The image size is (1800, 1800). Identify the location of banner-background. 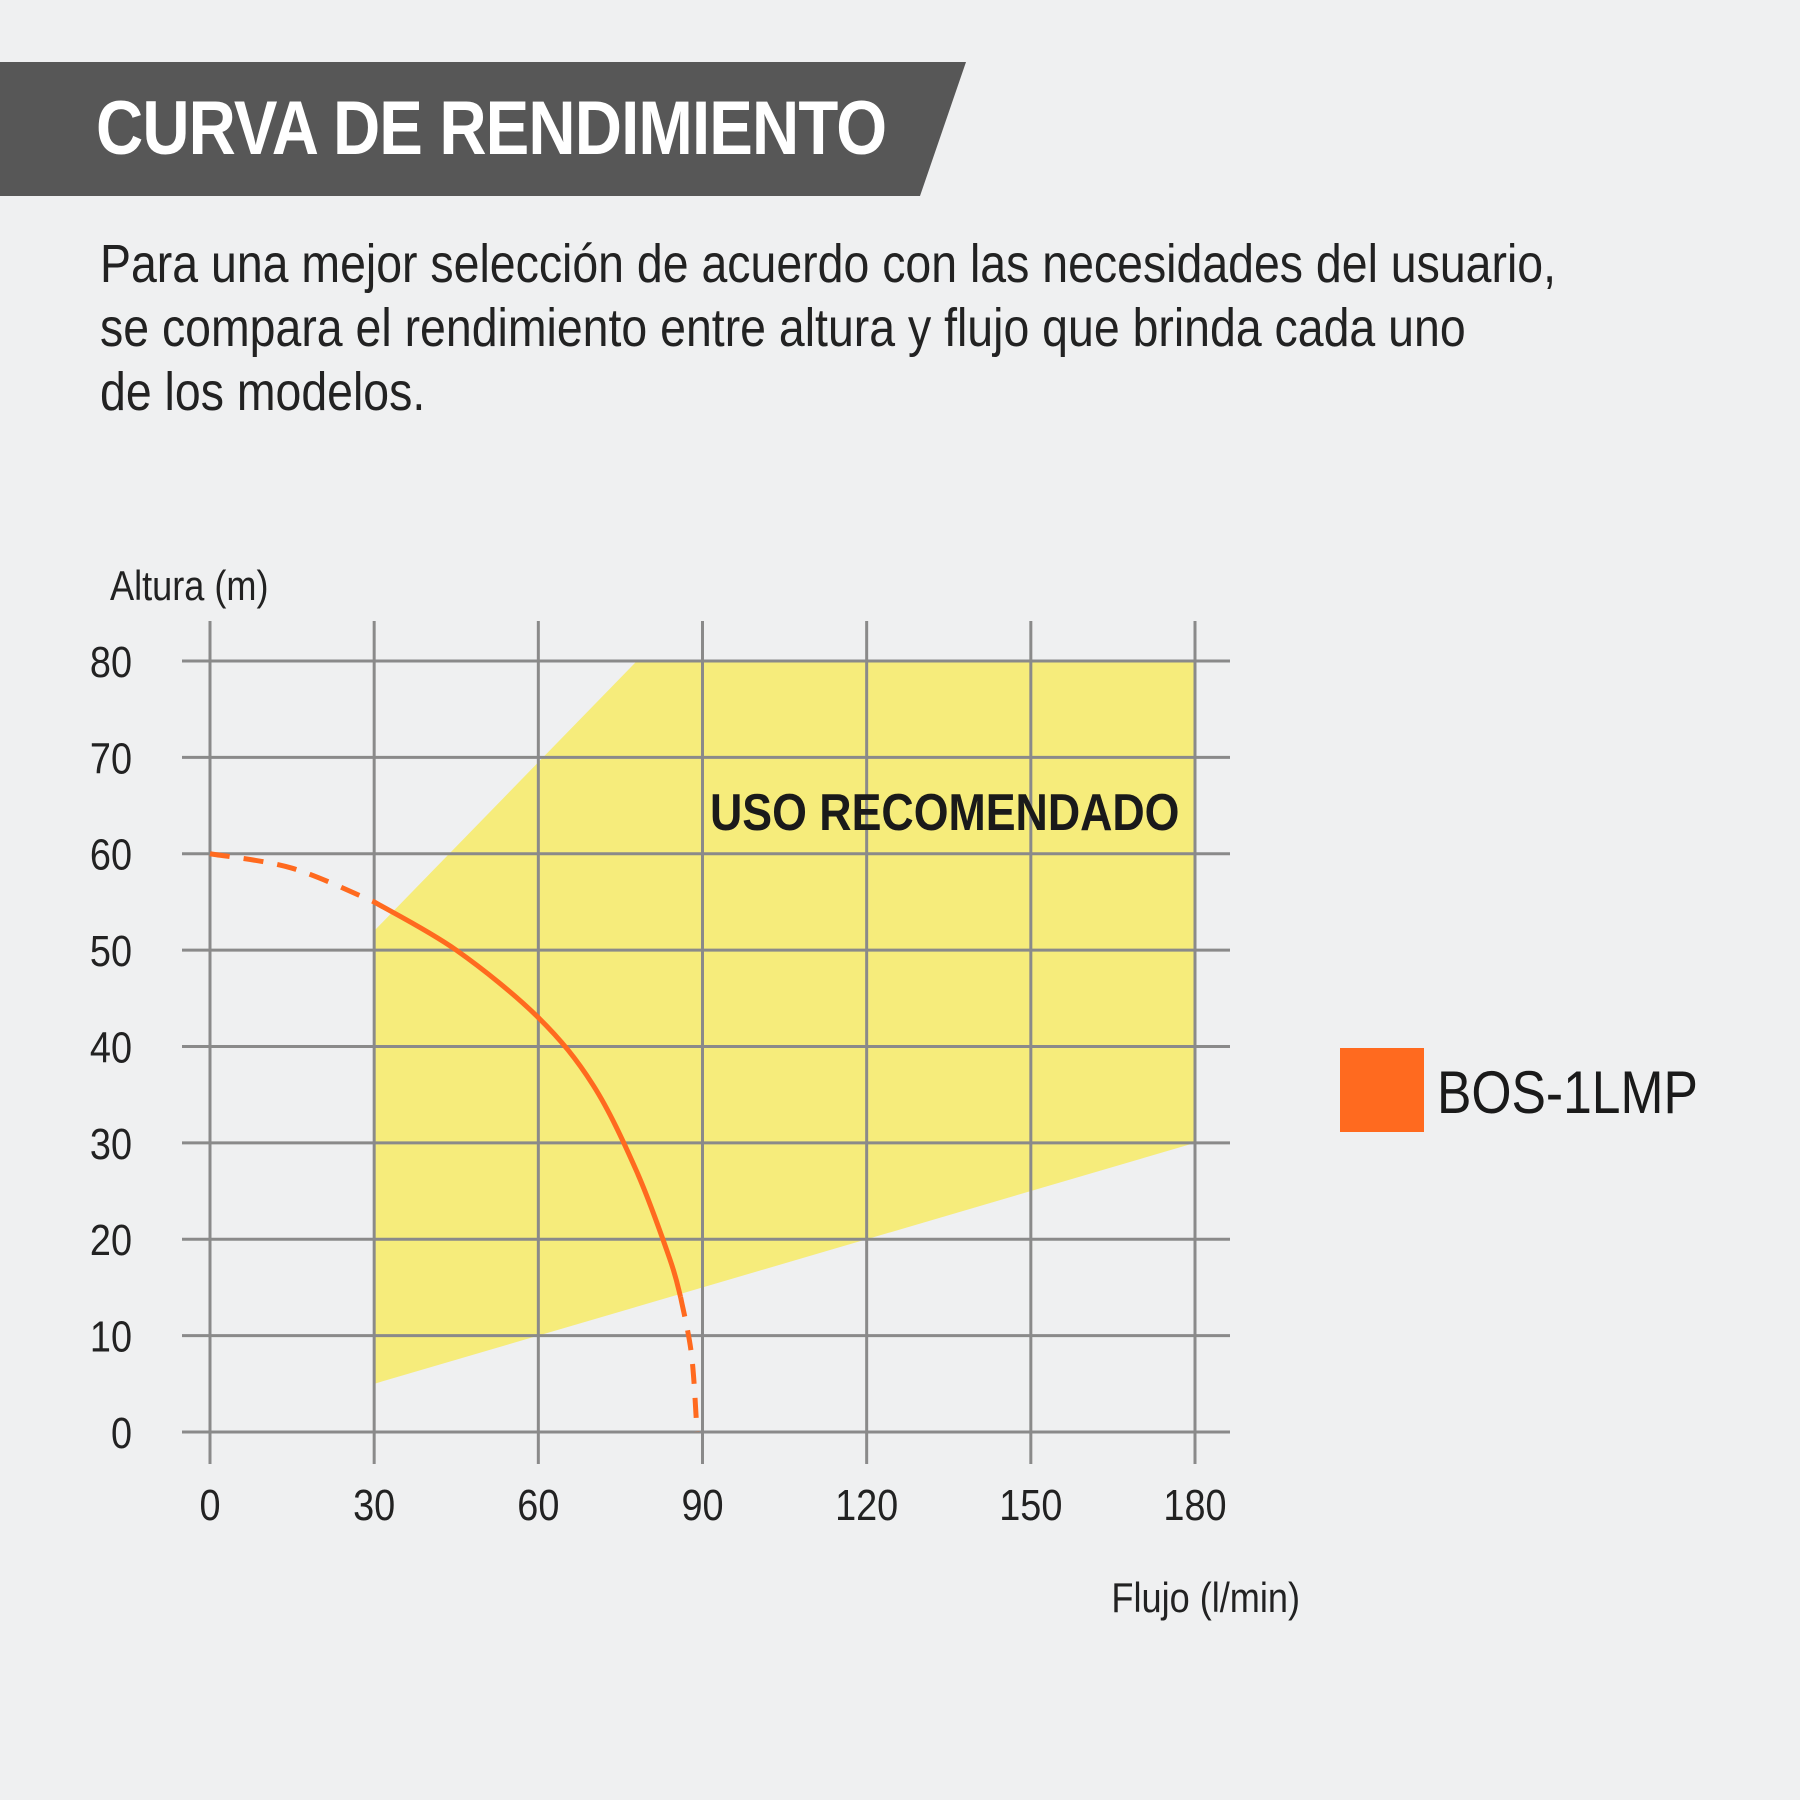
(483, 129).